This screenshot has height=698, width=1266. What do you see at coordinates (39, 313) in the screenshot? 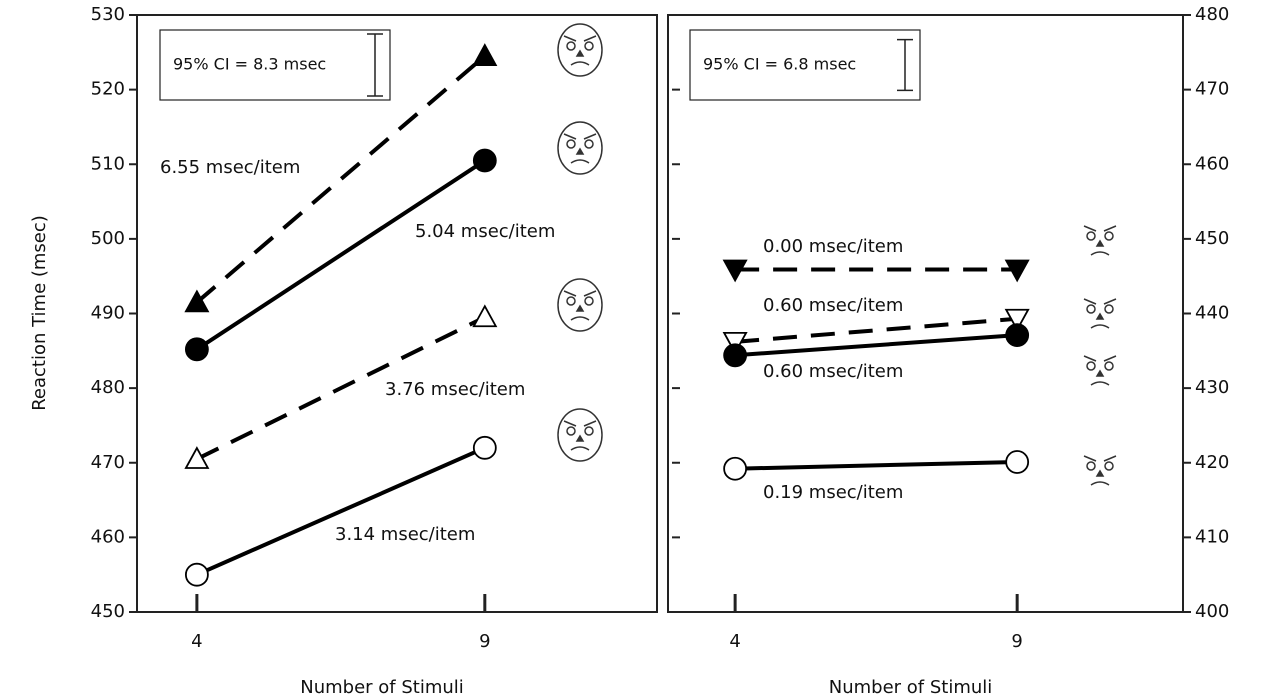
I see `y-axis-label: Reaction Time (msec)` at bounding box center [39, 313].